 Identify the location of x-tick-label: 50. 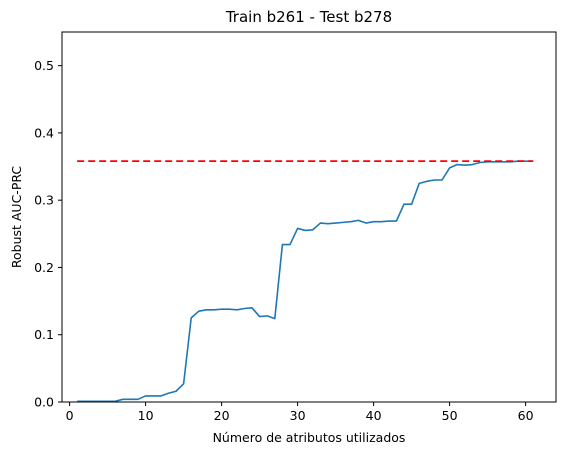
(450, 415).